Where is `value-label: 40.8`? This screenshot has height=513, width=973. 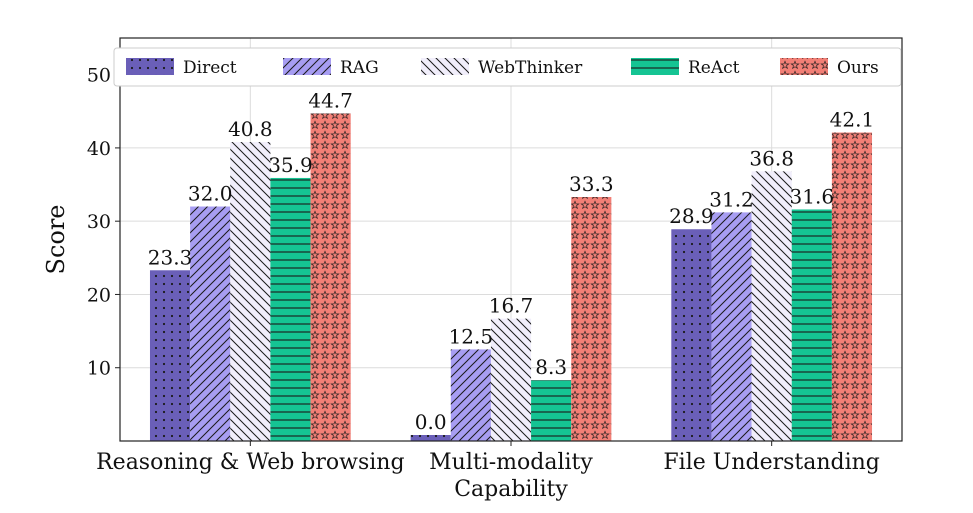
value-label: 40.8 is located at coordinates (250, 129).